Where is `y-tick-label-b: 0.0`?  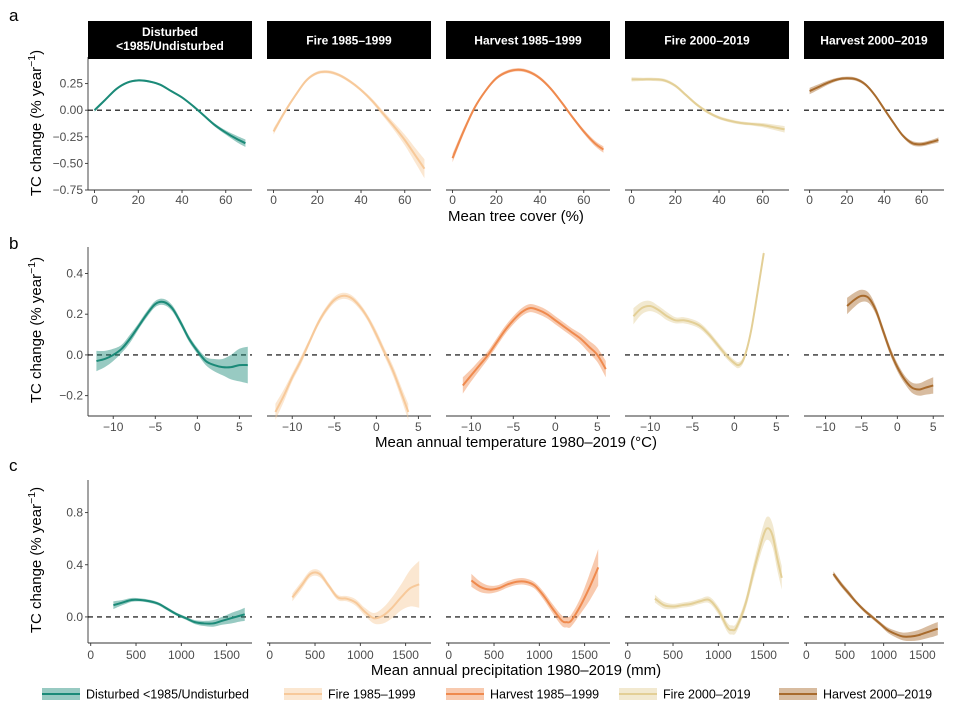
y-tick-label-b: 0.0 is located at coordinates (74, 355).